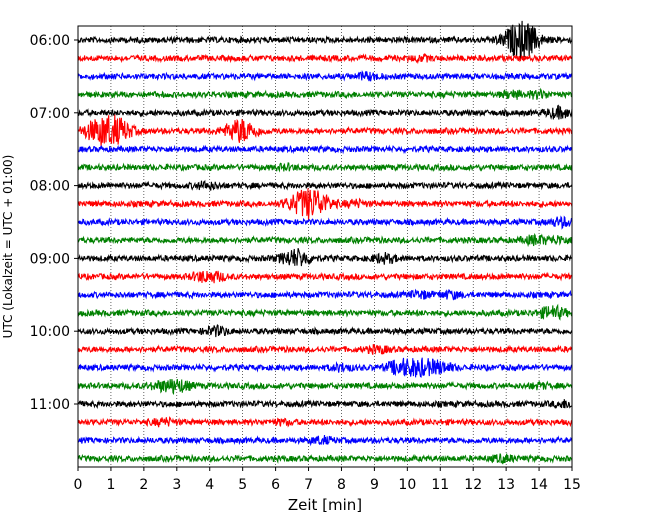 This screenshot has height=520, width=650. What do you see at coordinates (407, 485) in the screenshot?
I see `x-tick-label: 10` at bounding box center [407, 485].